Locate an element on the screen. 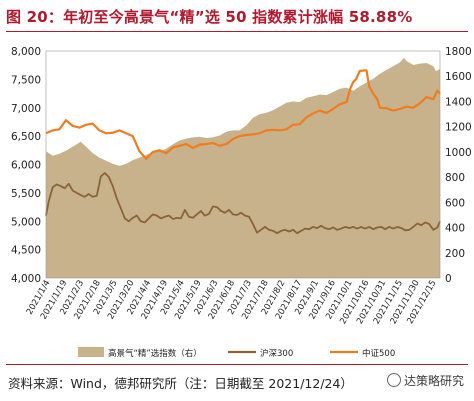  source-note: 资料来源：Wind，德邦研究所（注：日期截至 2021/12/24） is located at coordinates (180, 383).